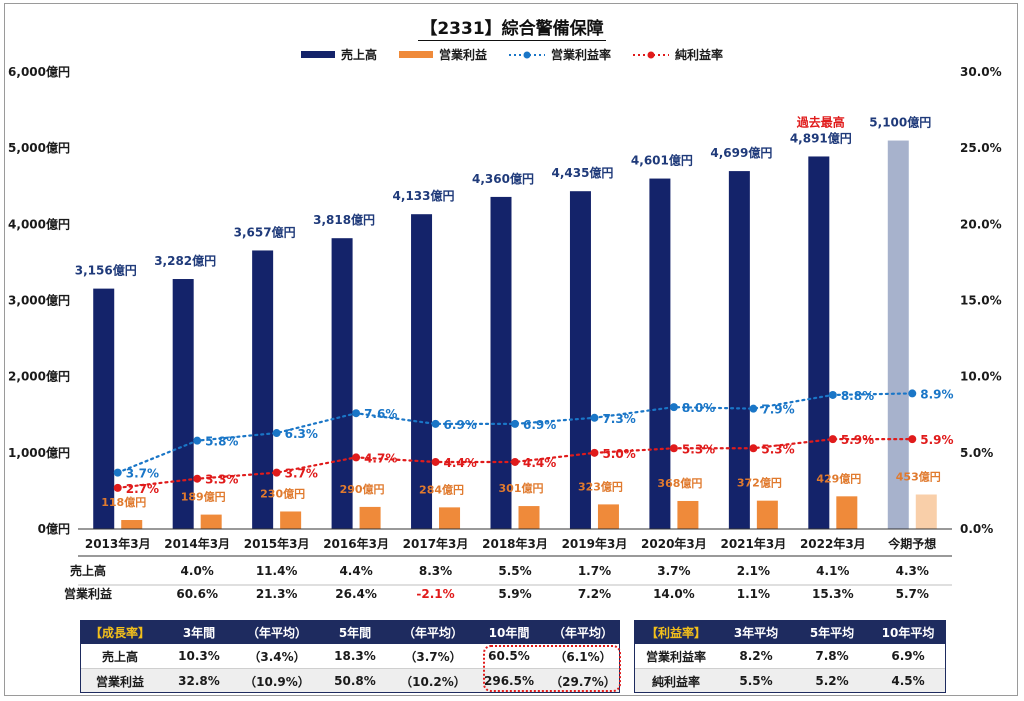  I want to click on table-cell: 18.3%, so click(355, 656).